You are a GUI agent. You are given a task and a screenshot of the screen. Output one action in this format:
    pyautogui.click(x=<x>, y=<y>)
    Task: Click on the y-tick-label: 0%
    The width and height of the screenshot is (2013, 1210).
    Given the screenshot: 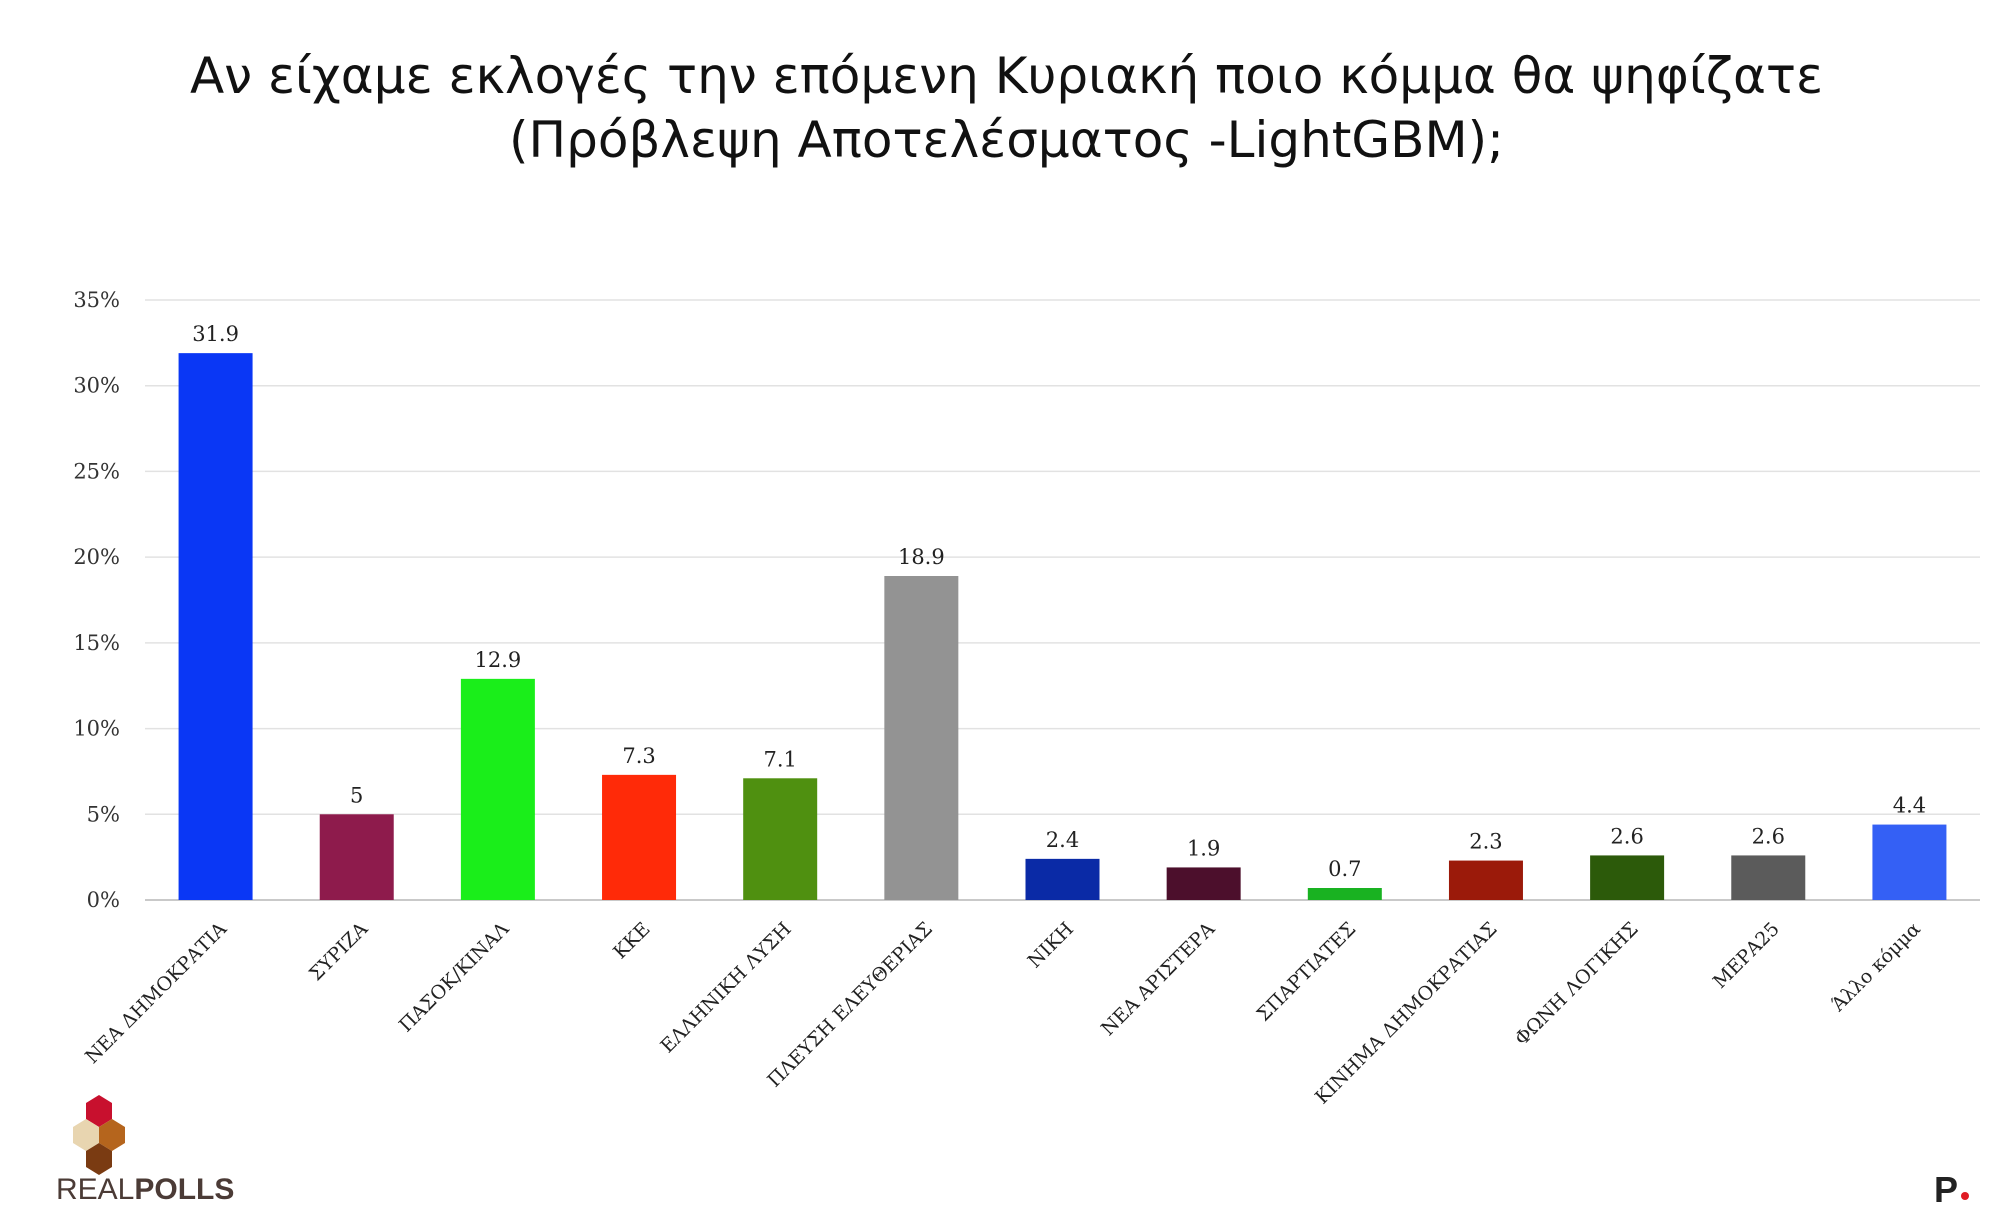 What is the action you would take?
    pyautogui.click(x=103, y=900)
    